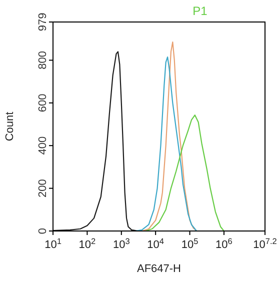  Describe the element at coordinates (159, 269) in the screenshot. I see `x-axis-title: AF647-H` at that location.